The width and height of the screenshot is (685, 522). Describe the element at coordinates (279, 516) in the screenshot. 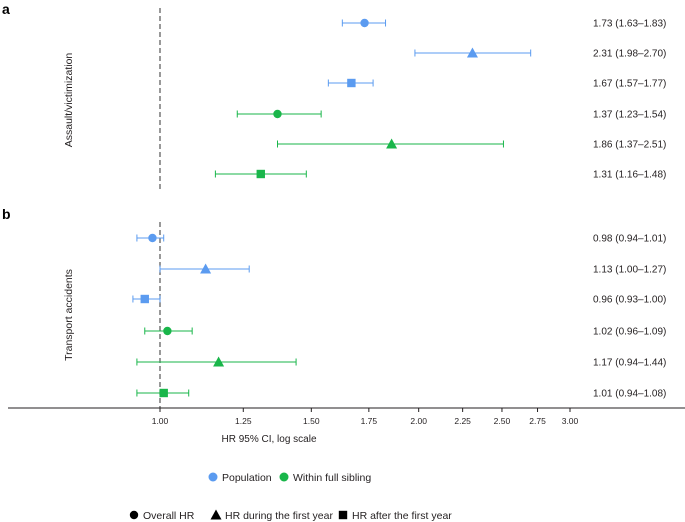

I see `legend-label: HR during the first year` at that location.